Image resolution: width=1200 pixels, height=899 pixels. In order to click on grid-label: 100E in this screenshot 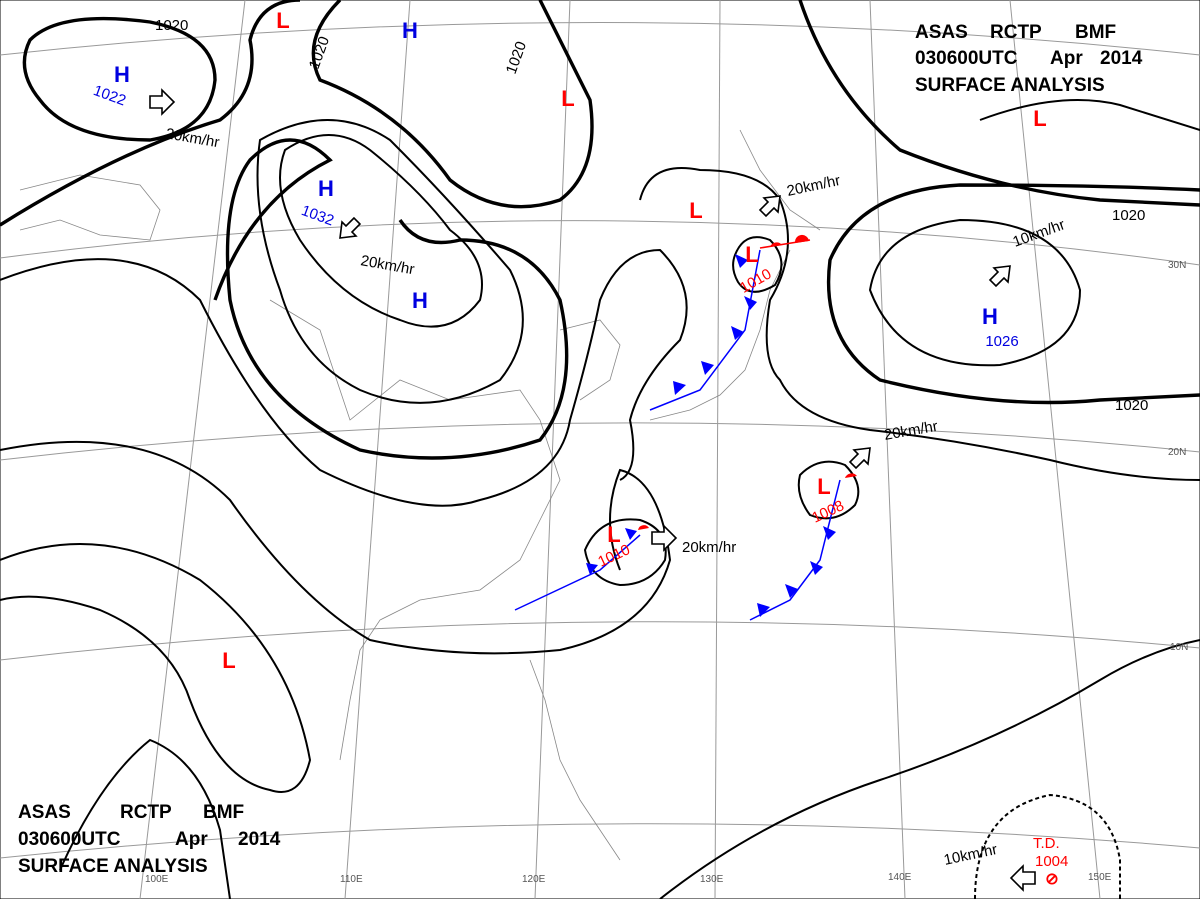, I will do `click(157, 879)`.